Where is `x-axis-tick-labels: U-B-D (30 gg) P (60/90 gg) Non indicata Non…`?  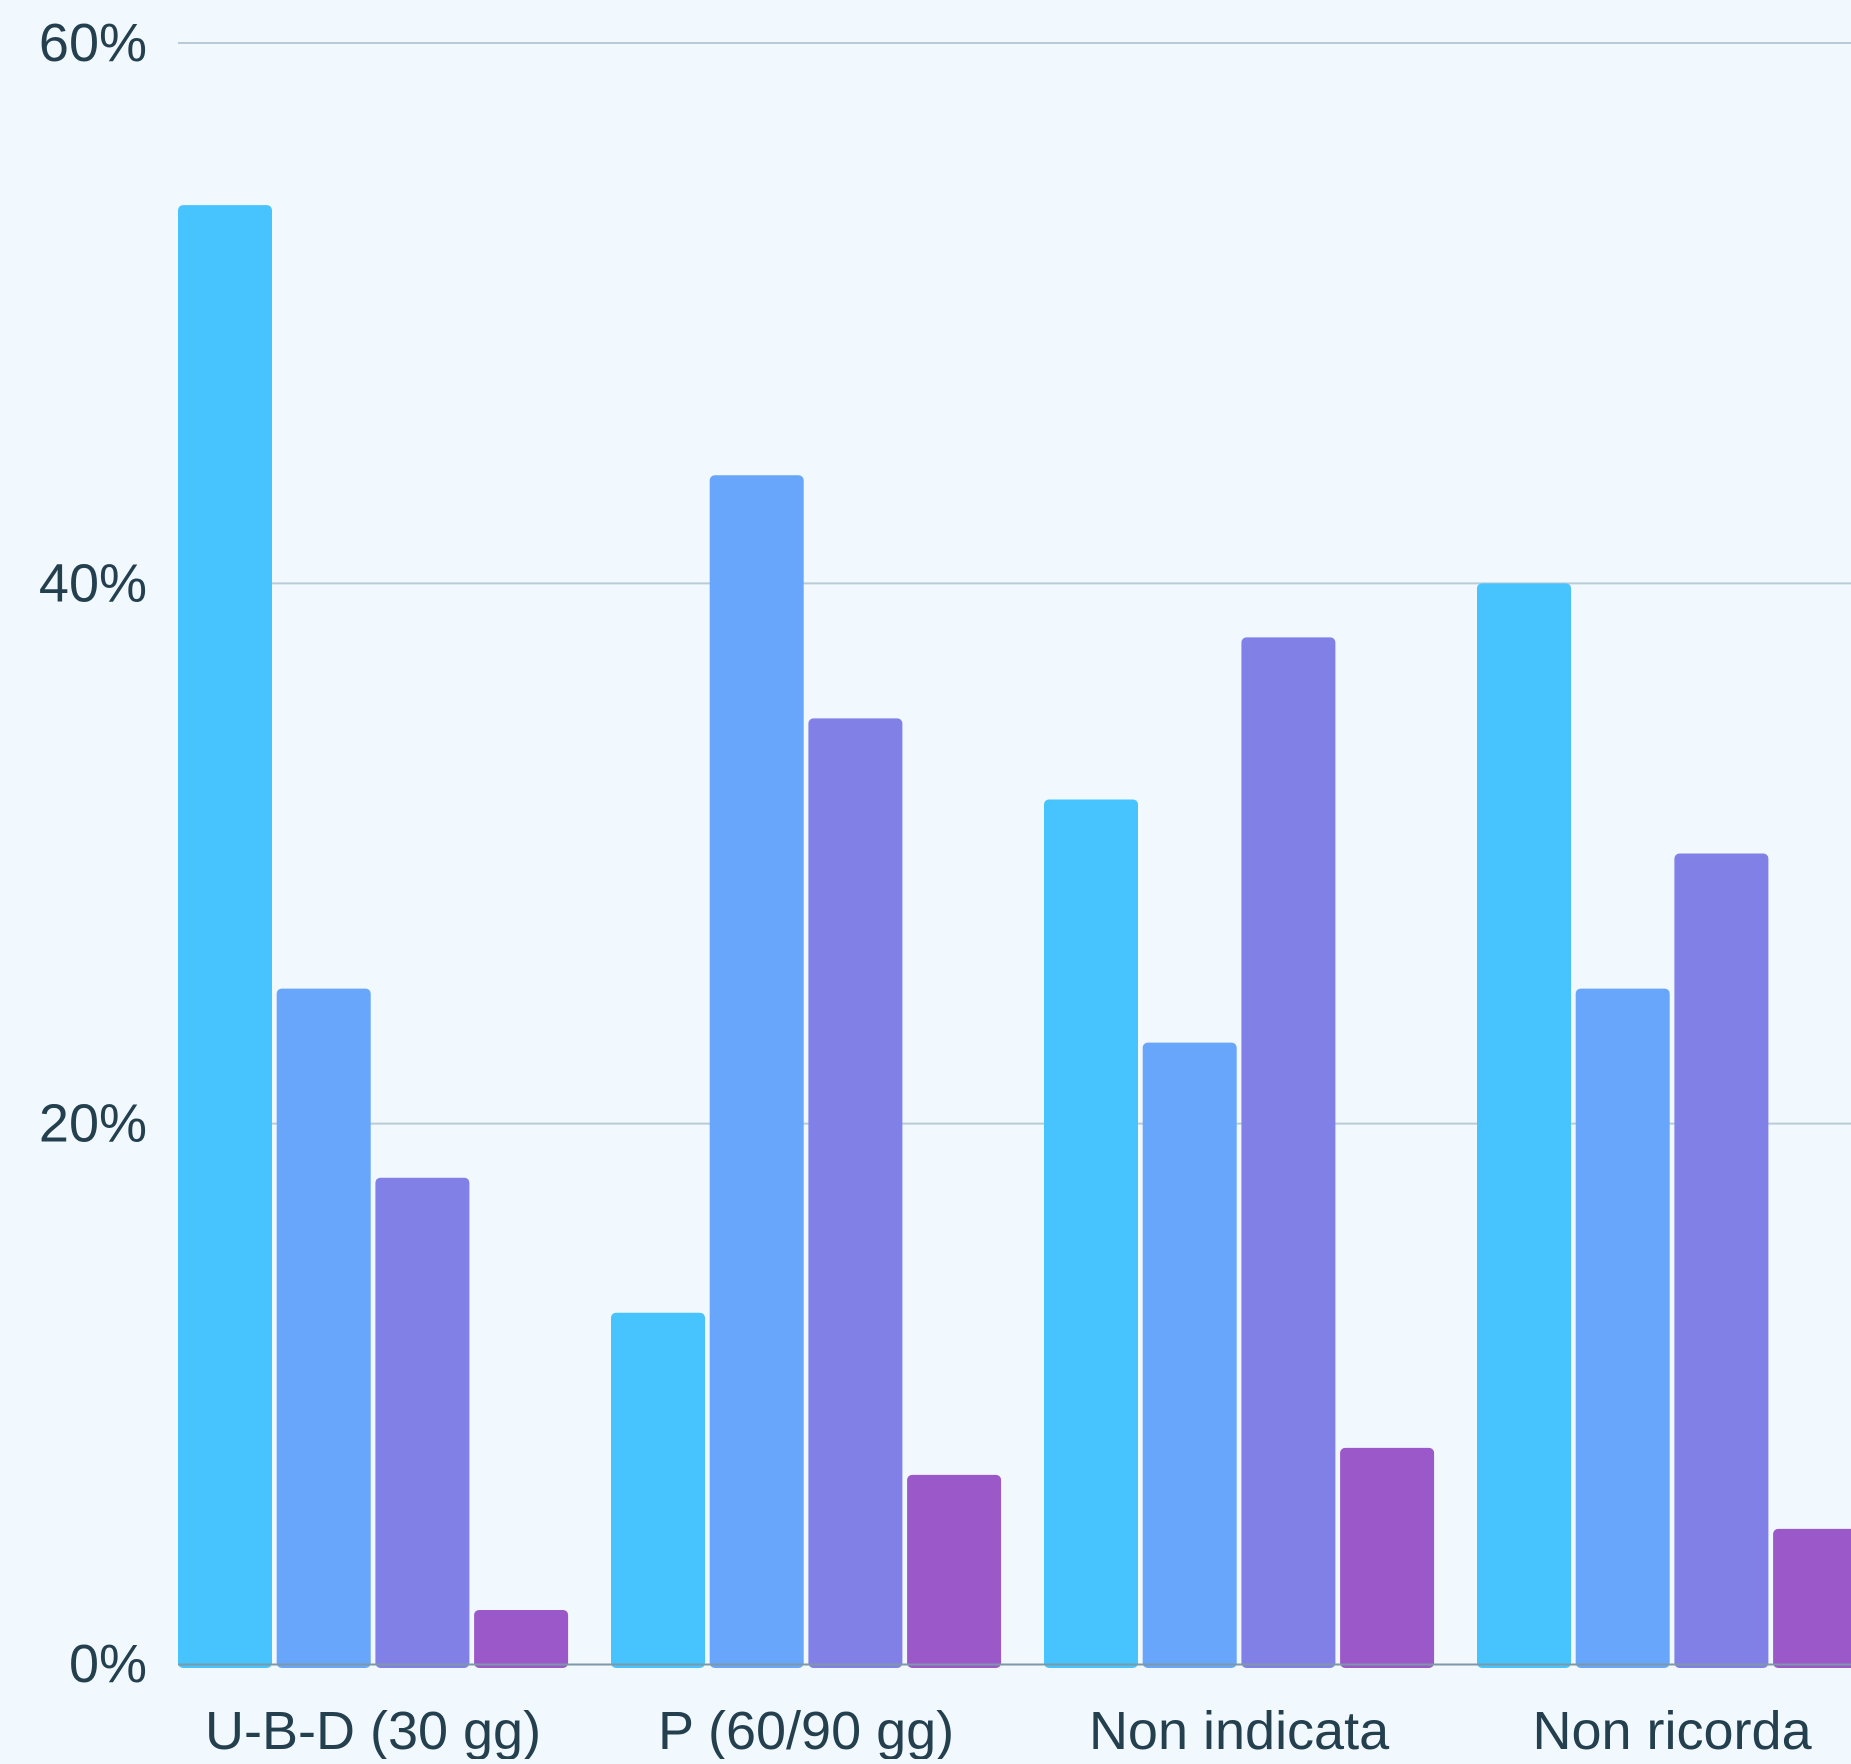 x-axis-tick-labels: U-B-D (30 gg) P (60/90 gg) Non indicata Non… is located at coordinates (1009, 1731).